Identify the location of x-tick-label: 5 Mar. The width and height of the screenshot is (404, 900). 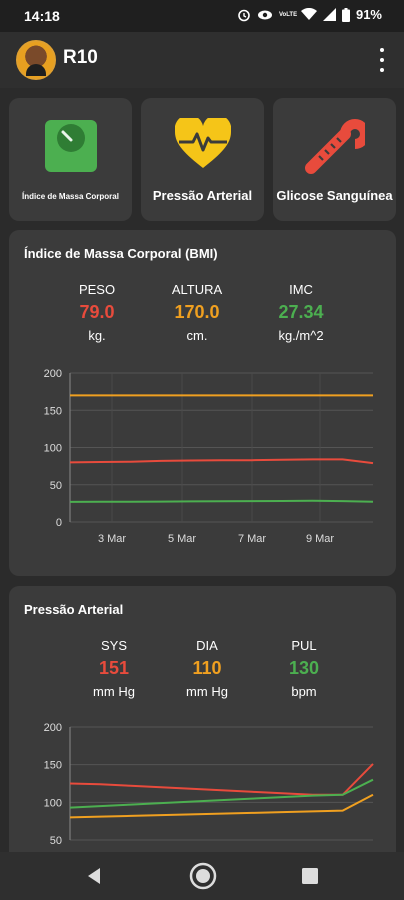
(182, 539).